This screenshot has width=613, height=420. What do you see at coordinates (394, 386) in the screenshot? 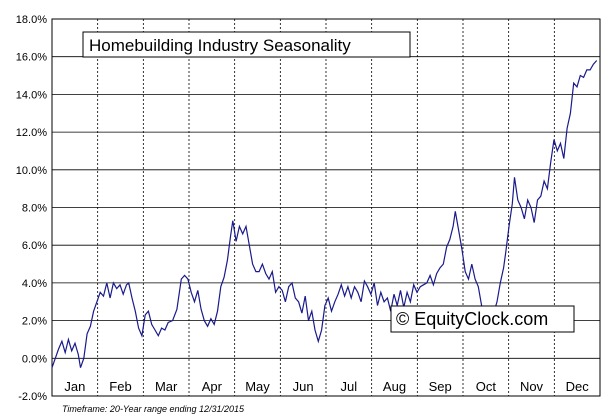
I see `month-label: Aug` at bounding box center [394, 386].